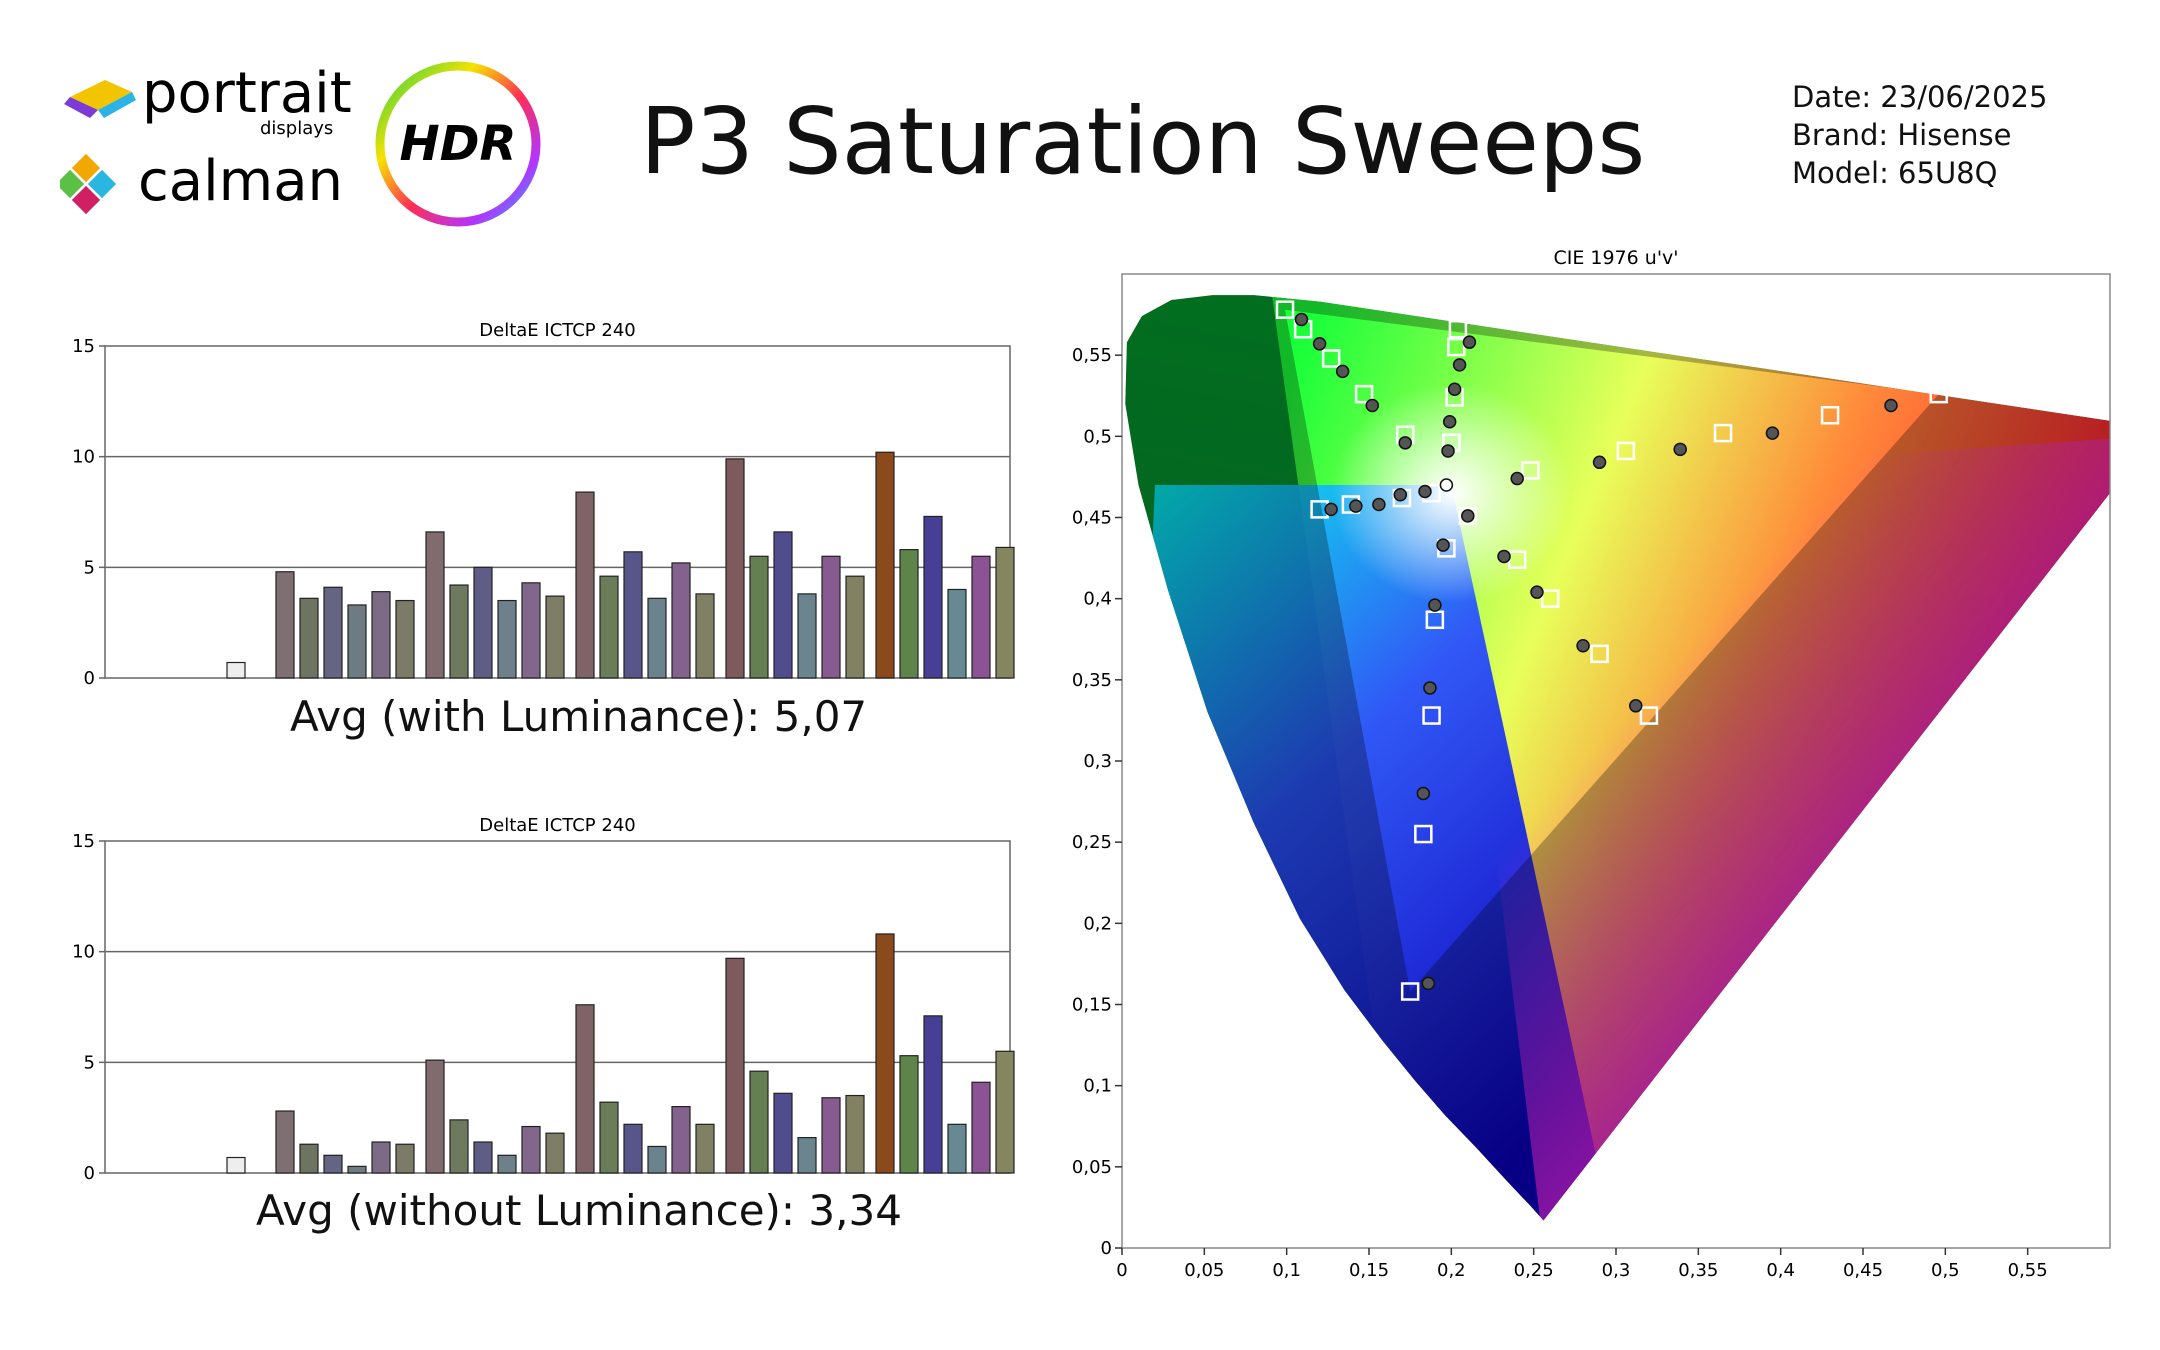 The image size is (2160, 1350). Describe the element at coordinates (1092, 842) in the screenshot. I see `y-tick-label: 0,25` at that location.